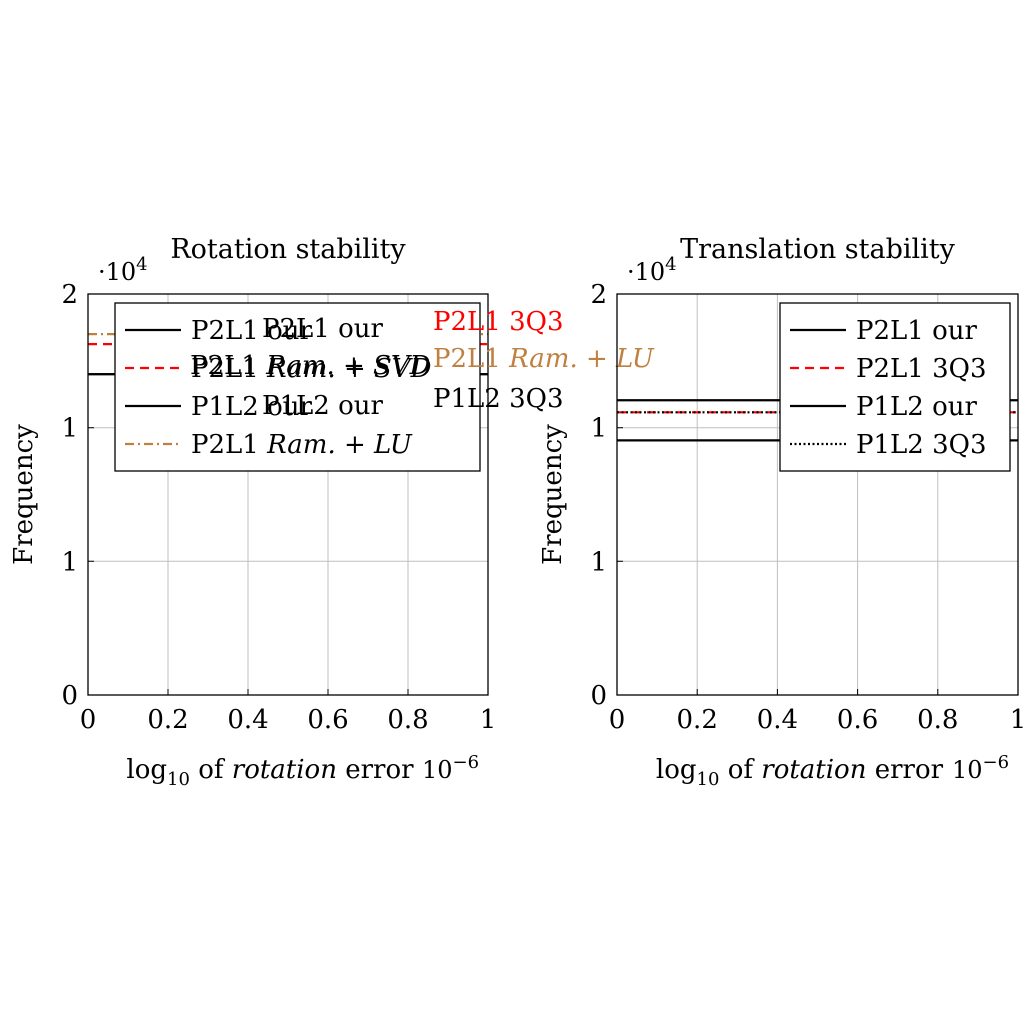  What do you see at coordinates (311, 369) in the screenshot?
I see `legend-entry: P2L1 Ram. + SVD` at bounding box center [311, 369].